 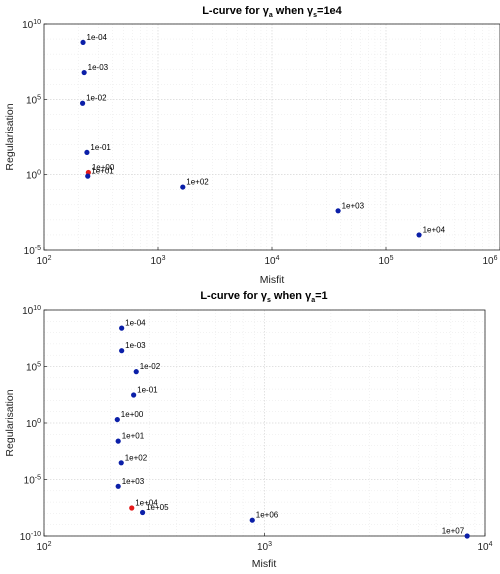 What do you see at coordinates (132, 508) in the screenshot?
I see `highlight-point` at bounding box center [132, 508].